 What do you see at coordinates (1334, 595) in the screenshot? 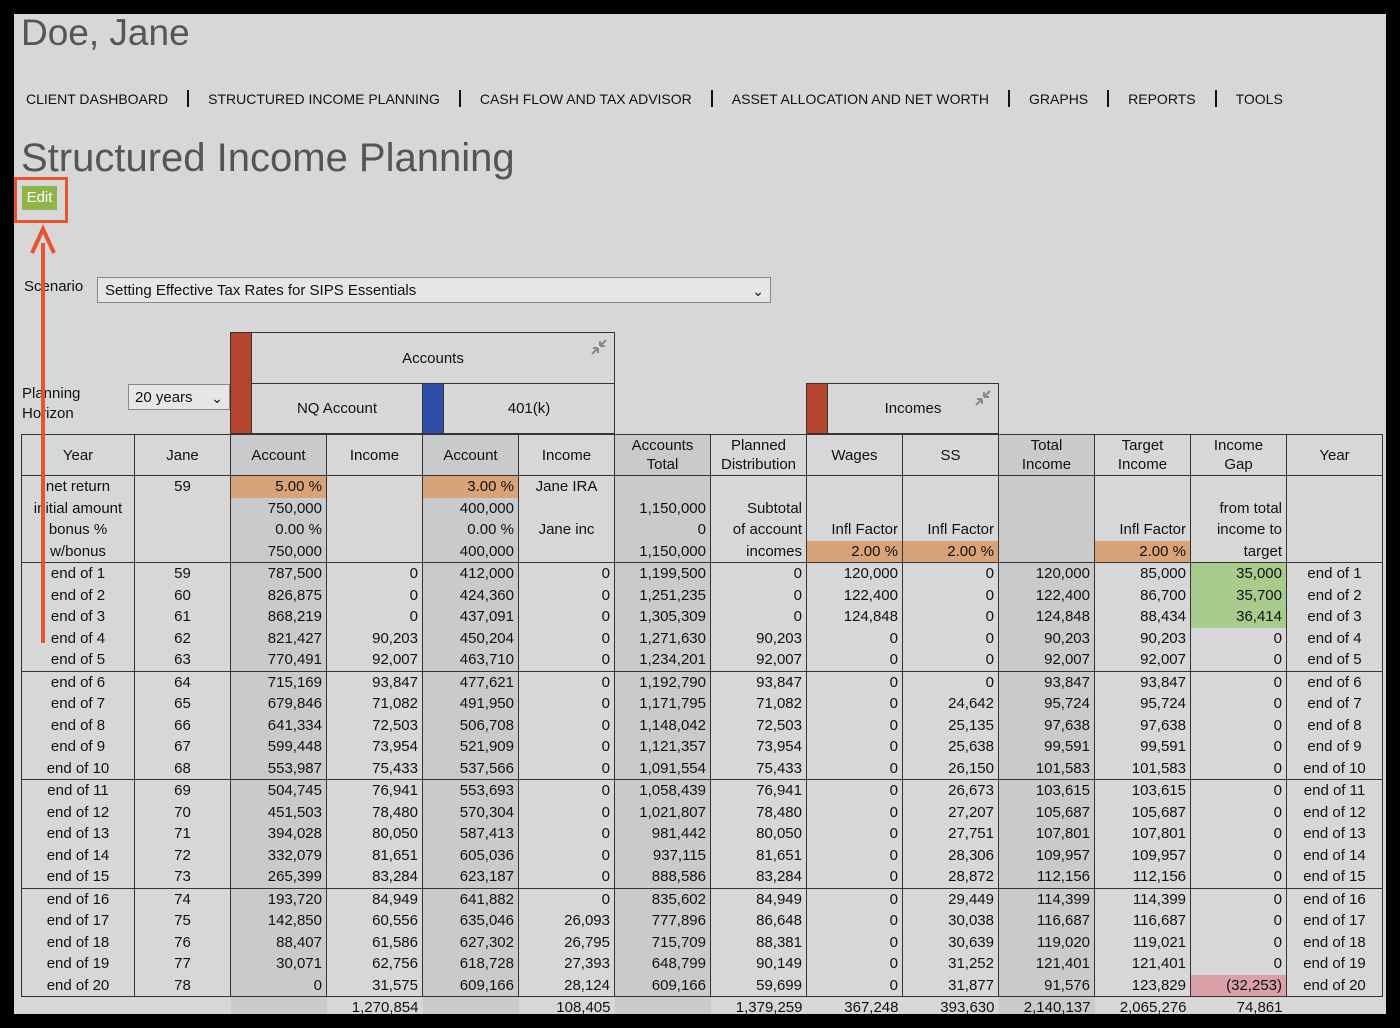
I see `table-cell: end of 2` at bounding box center [1334, 595].